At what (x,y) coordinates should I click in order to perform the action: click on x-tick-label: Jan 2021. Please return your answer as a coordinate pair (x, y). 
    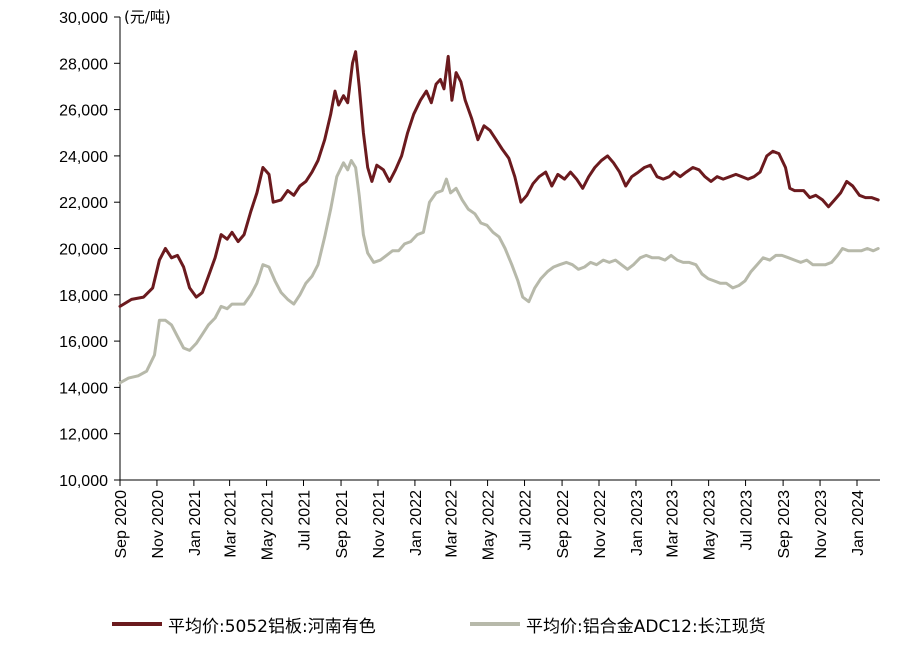
    Looking at the image, I should click on (195, 523).